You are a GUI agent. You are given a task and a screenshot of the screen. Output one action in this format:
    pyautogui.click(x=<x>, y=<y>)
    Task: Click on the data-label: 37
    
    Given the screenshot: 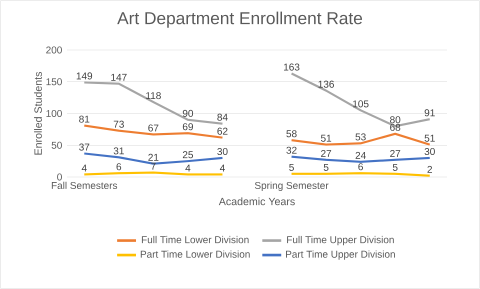 What is the action you would take?
    pyautogui.click(x=84, y=147)
    